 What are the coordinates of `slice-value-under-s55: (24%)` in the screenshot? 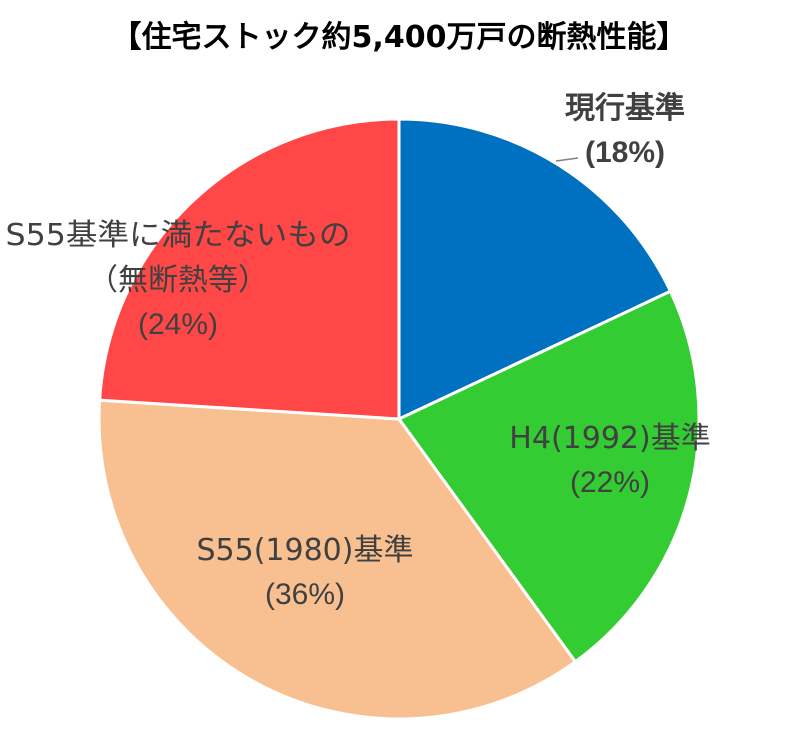 It's located at (178, 324).